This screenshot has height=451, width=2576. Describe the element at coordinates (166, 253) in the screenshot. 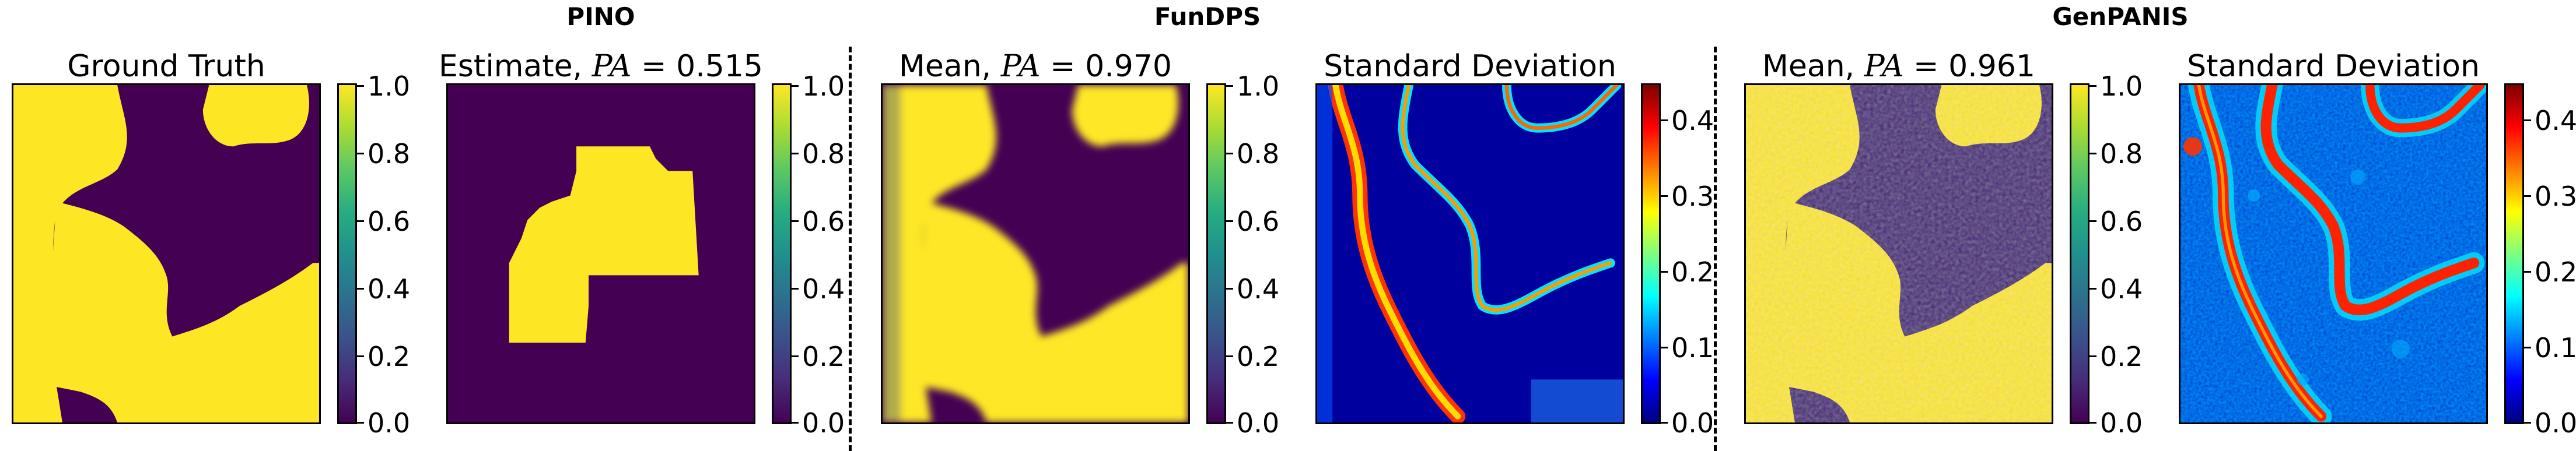

I see `ground-truth-map` at that location.